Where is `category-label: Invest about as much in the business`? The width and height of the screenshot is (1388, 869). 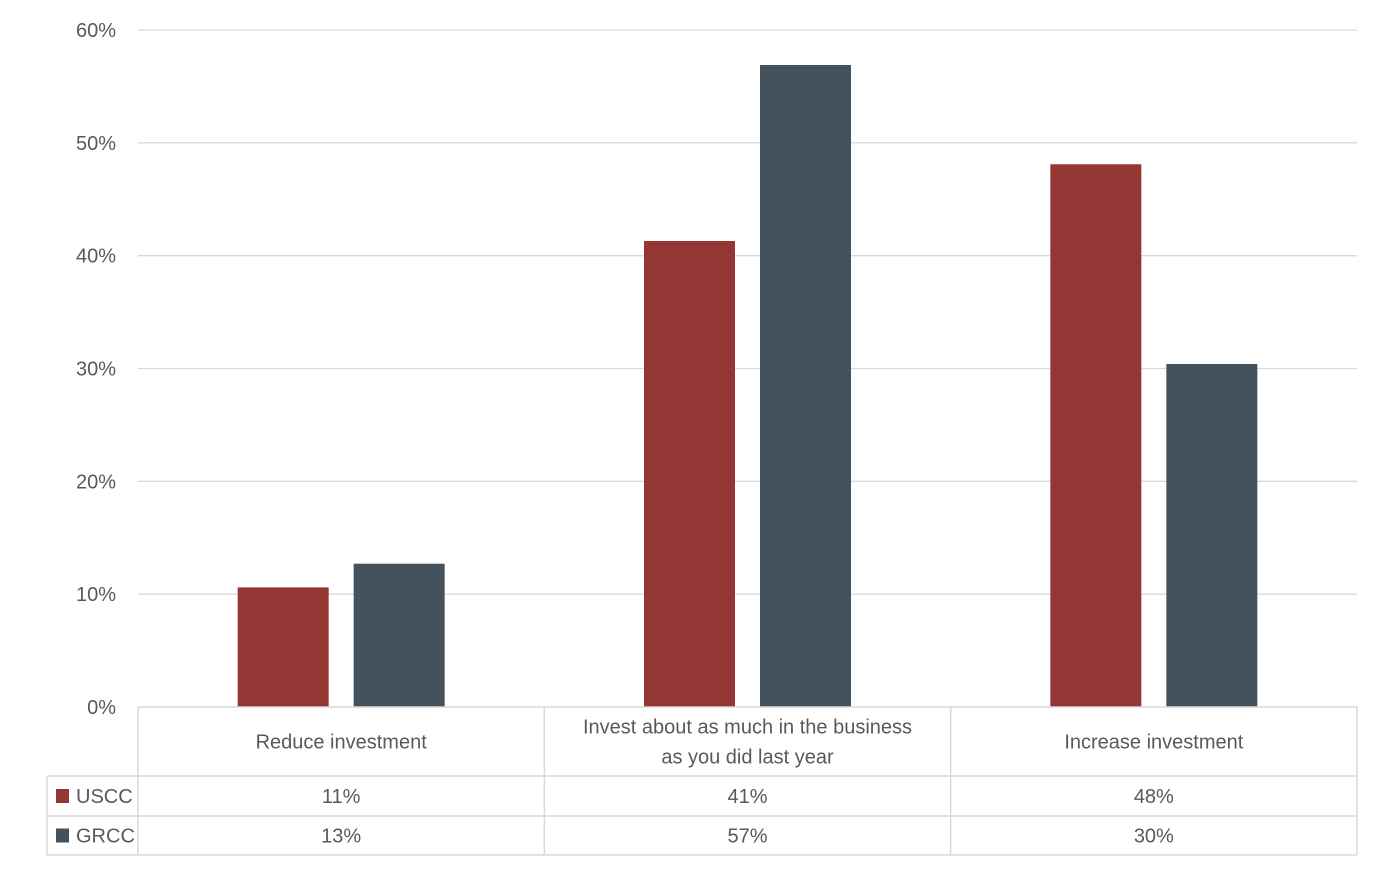 category-label: Invest about as much in the business is located at coordinates (747, 728).